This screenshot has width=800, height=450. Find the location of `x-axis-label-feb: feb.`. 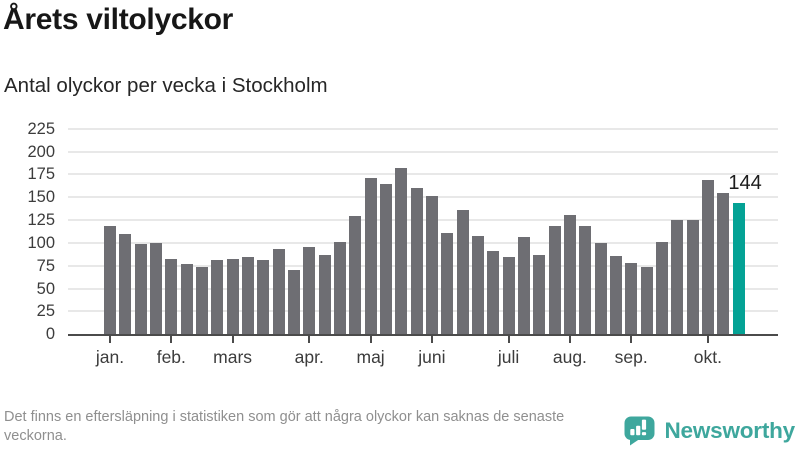

x-axis-label-feb: feb. is located at coordinates (171, 357).